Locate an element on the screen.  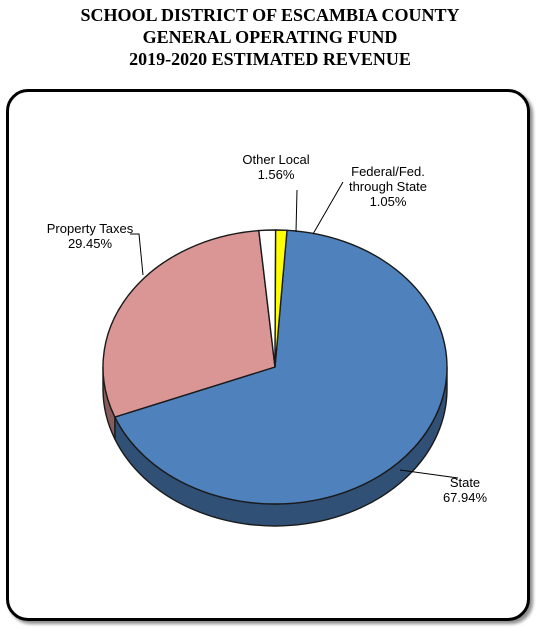
slice-label-1: Property Taxes 29.45% is located at coordinates (90, 236).